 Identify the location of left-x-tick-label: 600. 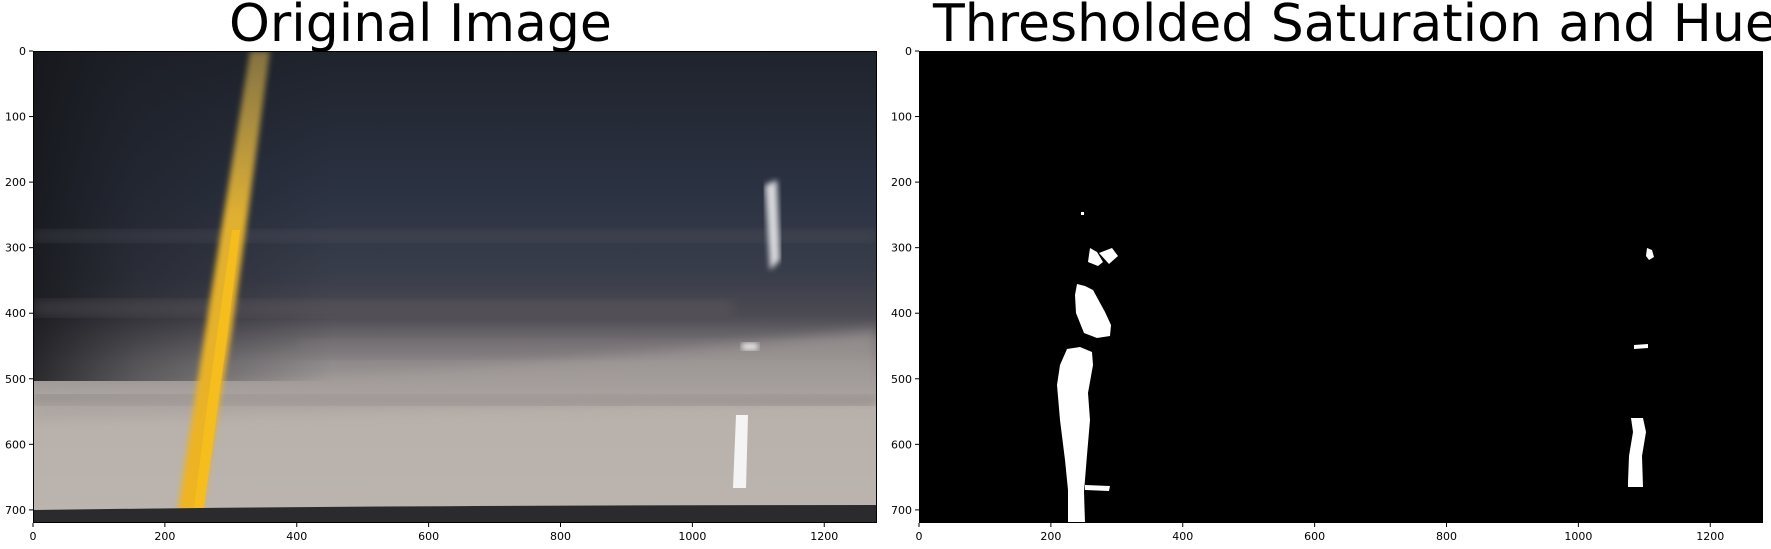
(428, 536).